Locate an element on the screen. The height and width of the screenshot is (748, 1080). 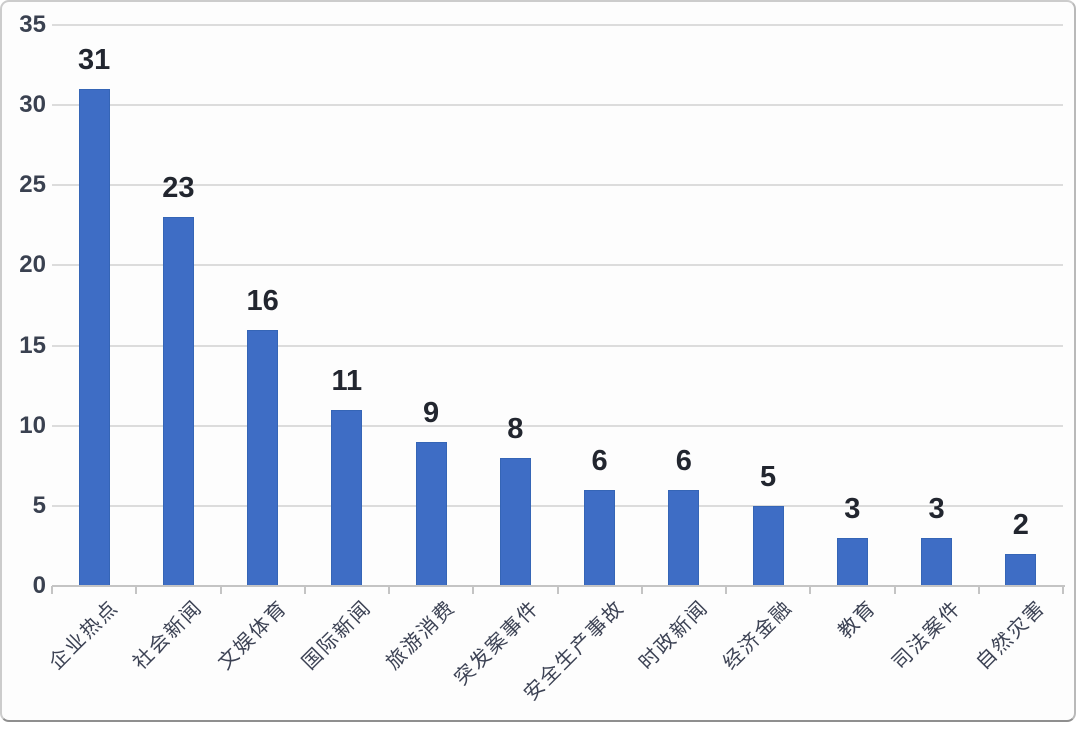
bar-时政新闻 is located at coordinates (684, 537).